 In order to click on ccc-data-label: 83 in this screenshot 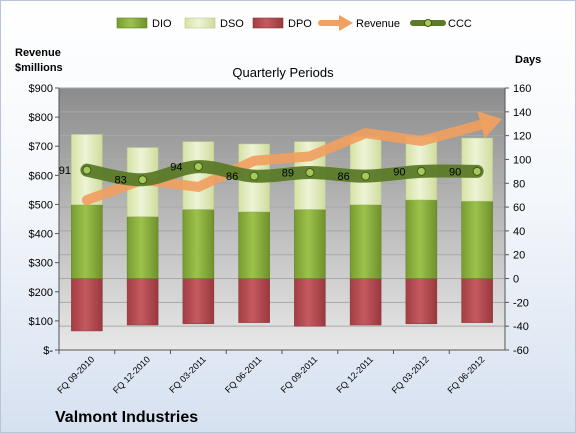, I will do `click(121, 181)`.